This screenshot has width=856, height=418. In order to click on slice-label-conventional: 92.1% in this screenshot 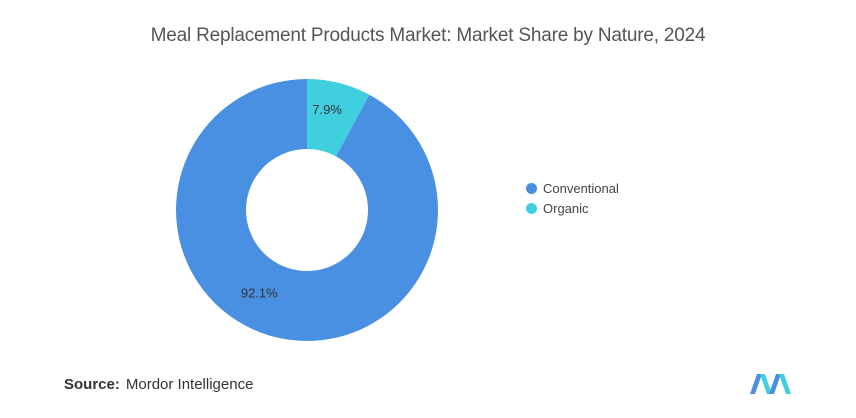, I will do `click(259, 292)`.